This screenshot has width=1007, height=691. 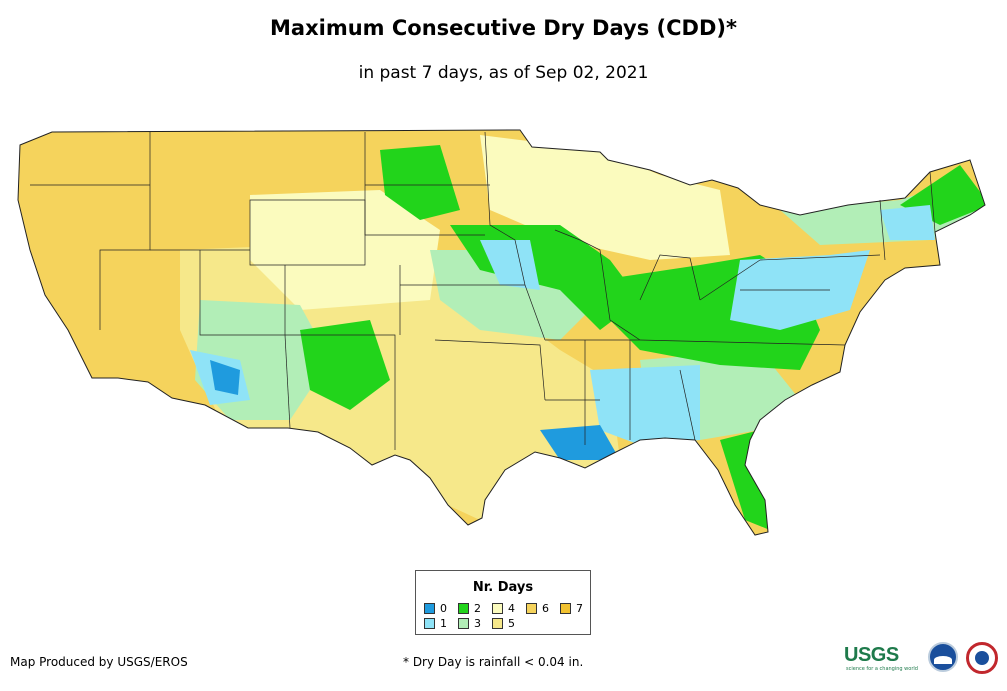 I want to click on legend-label-4: 4, so click(x=511, y=608).